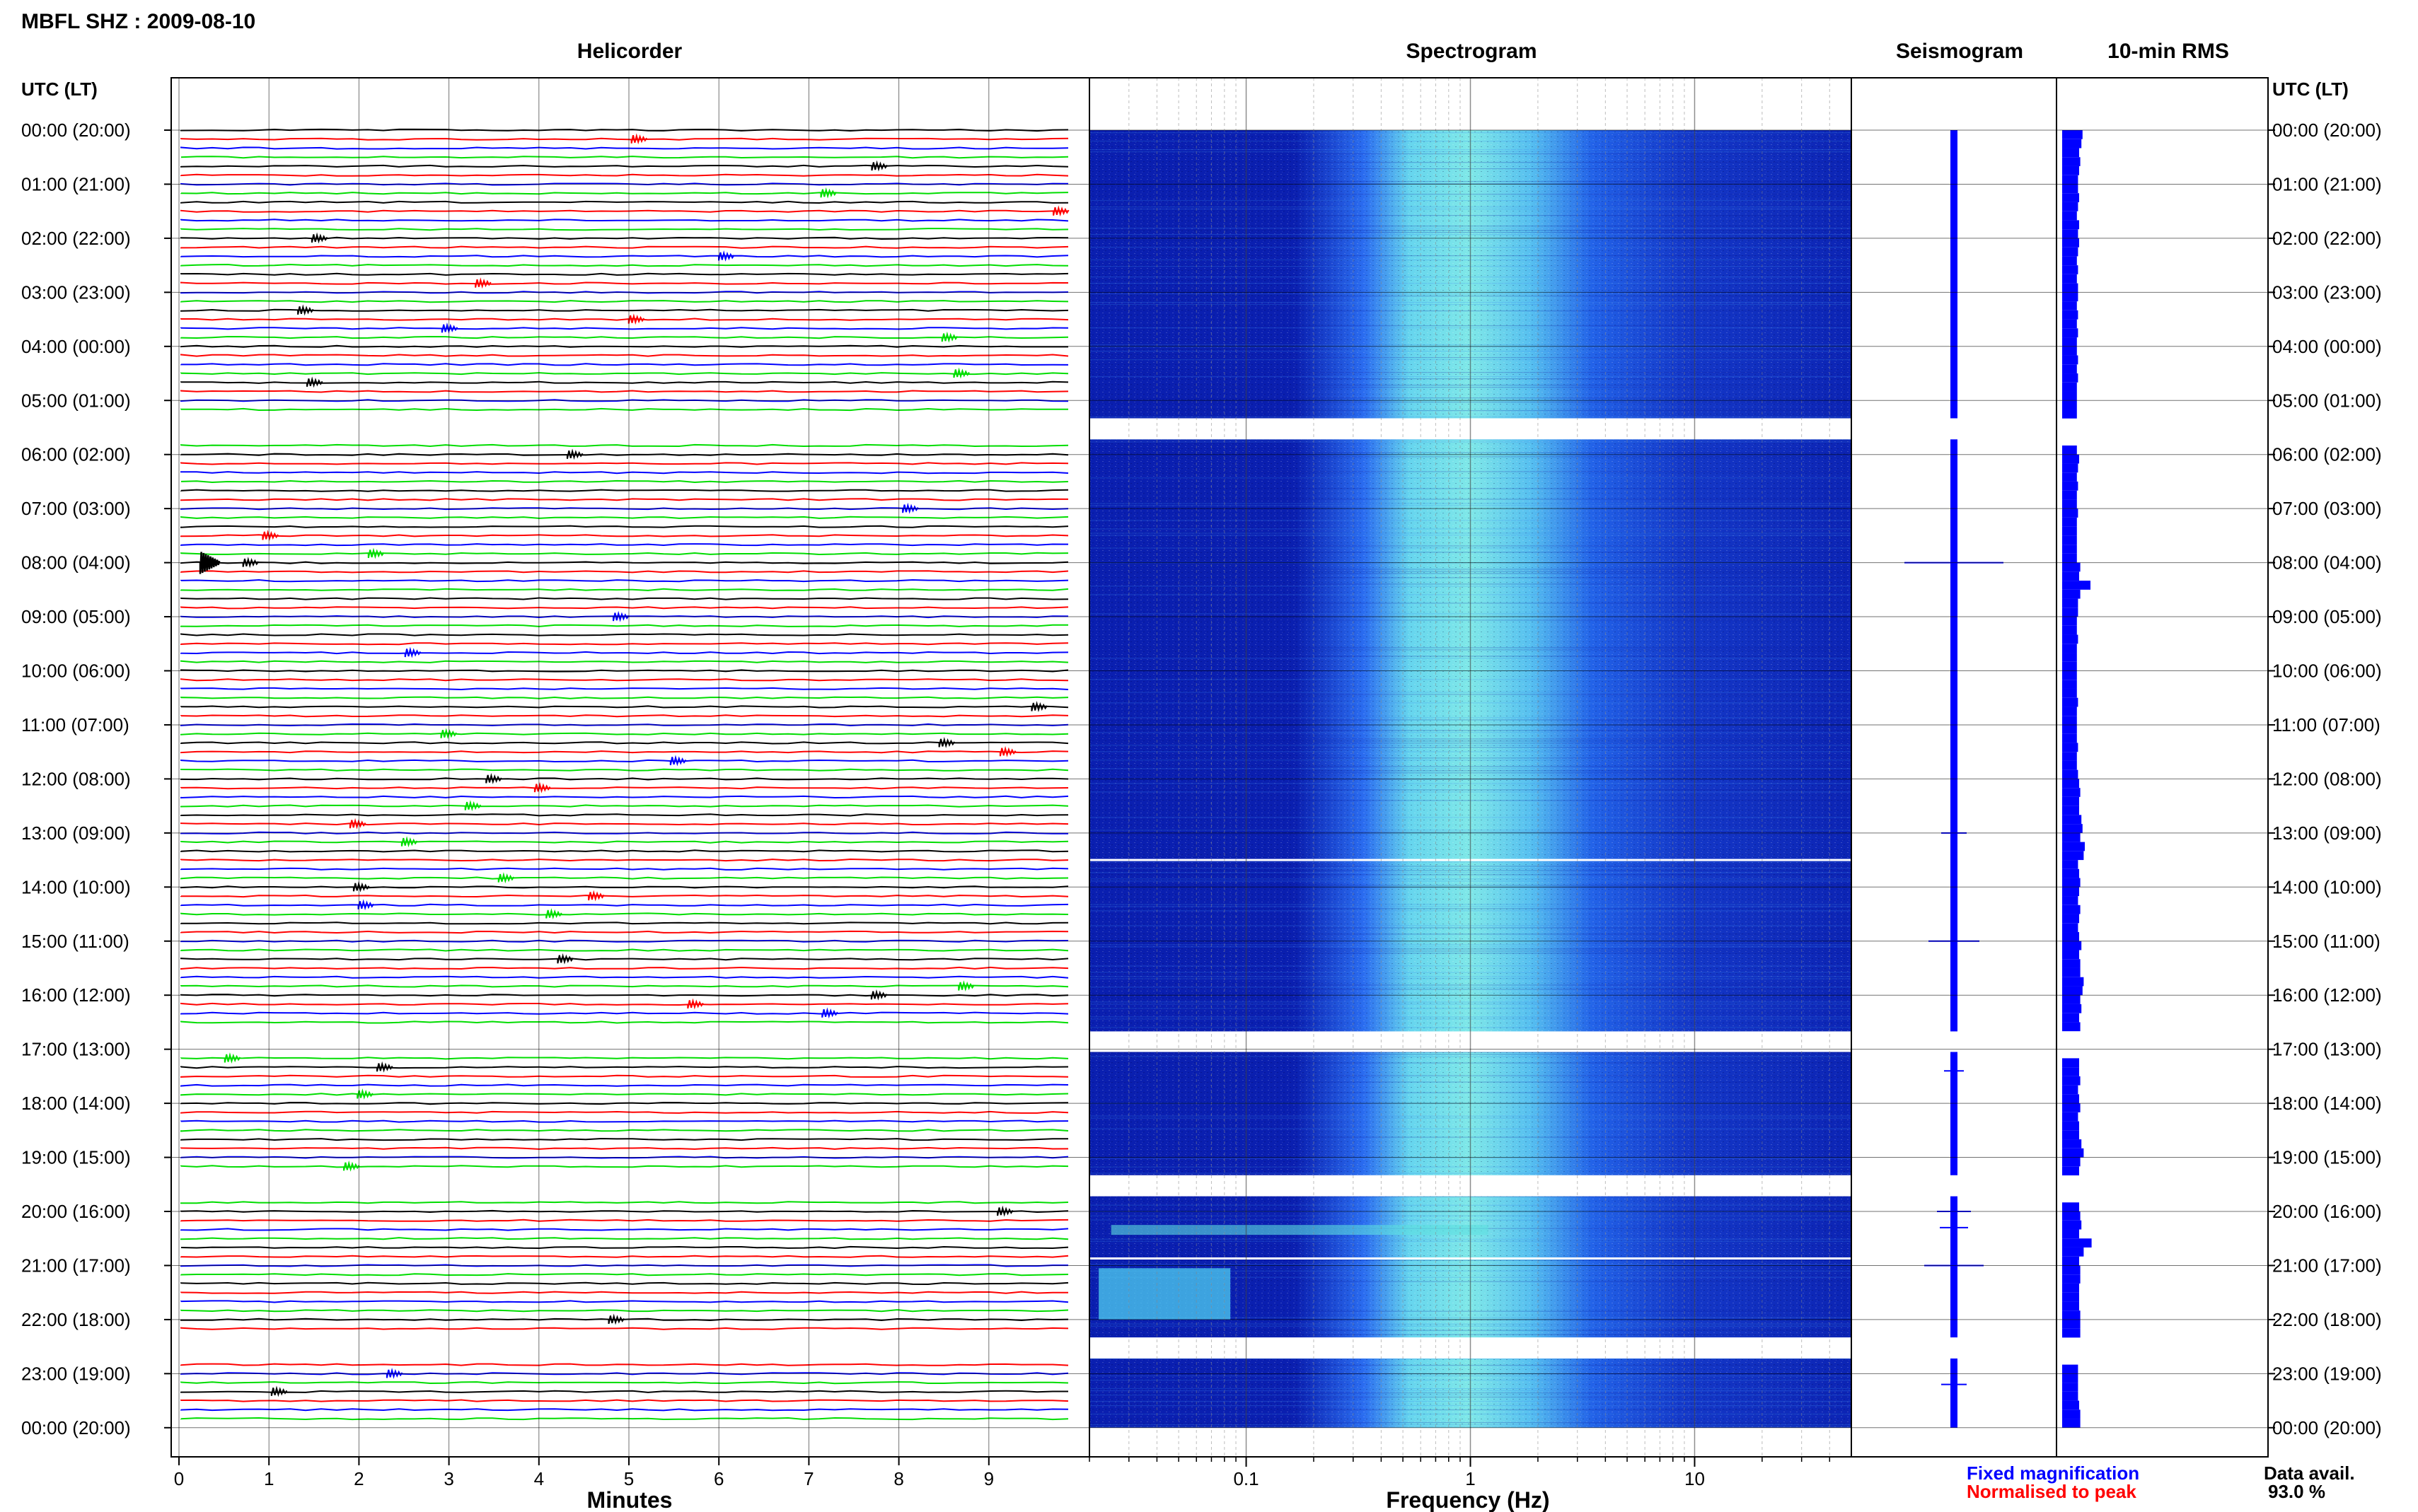 The width and height of the screenshot is (2418, 1512). What do you see at coordinates (2327, 1265) in the screenshot?
I see `time-tick-label-right: 21:00 (17:00)` at bounding box center [2327, 1265].